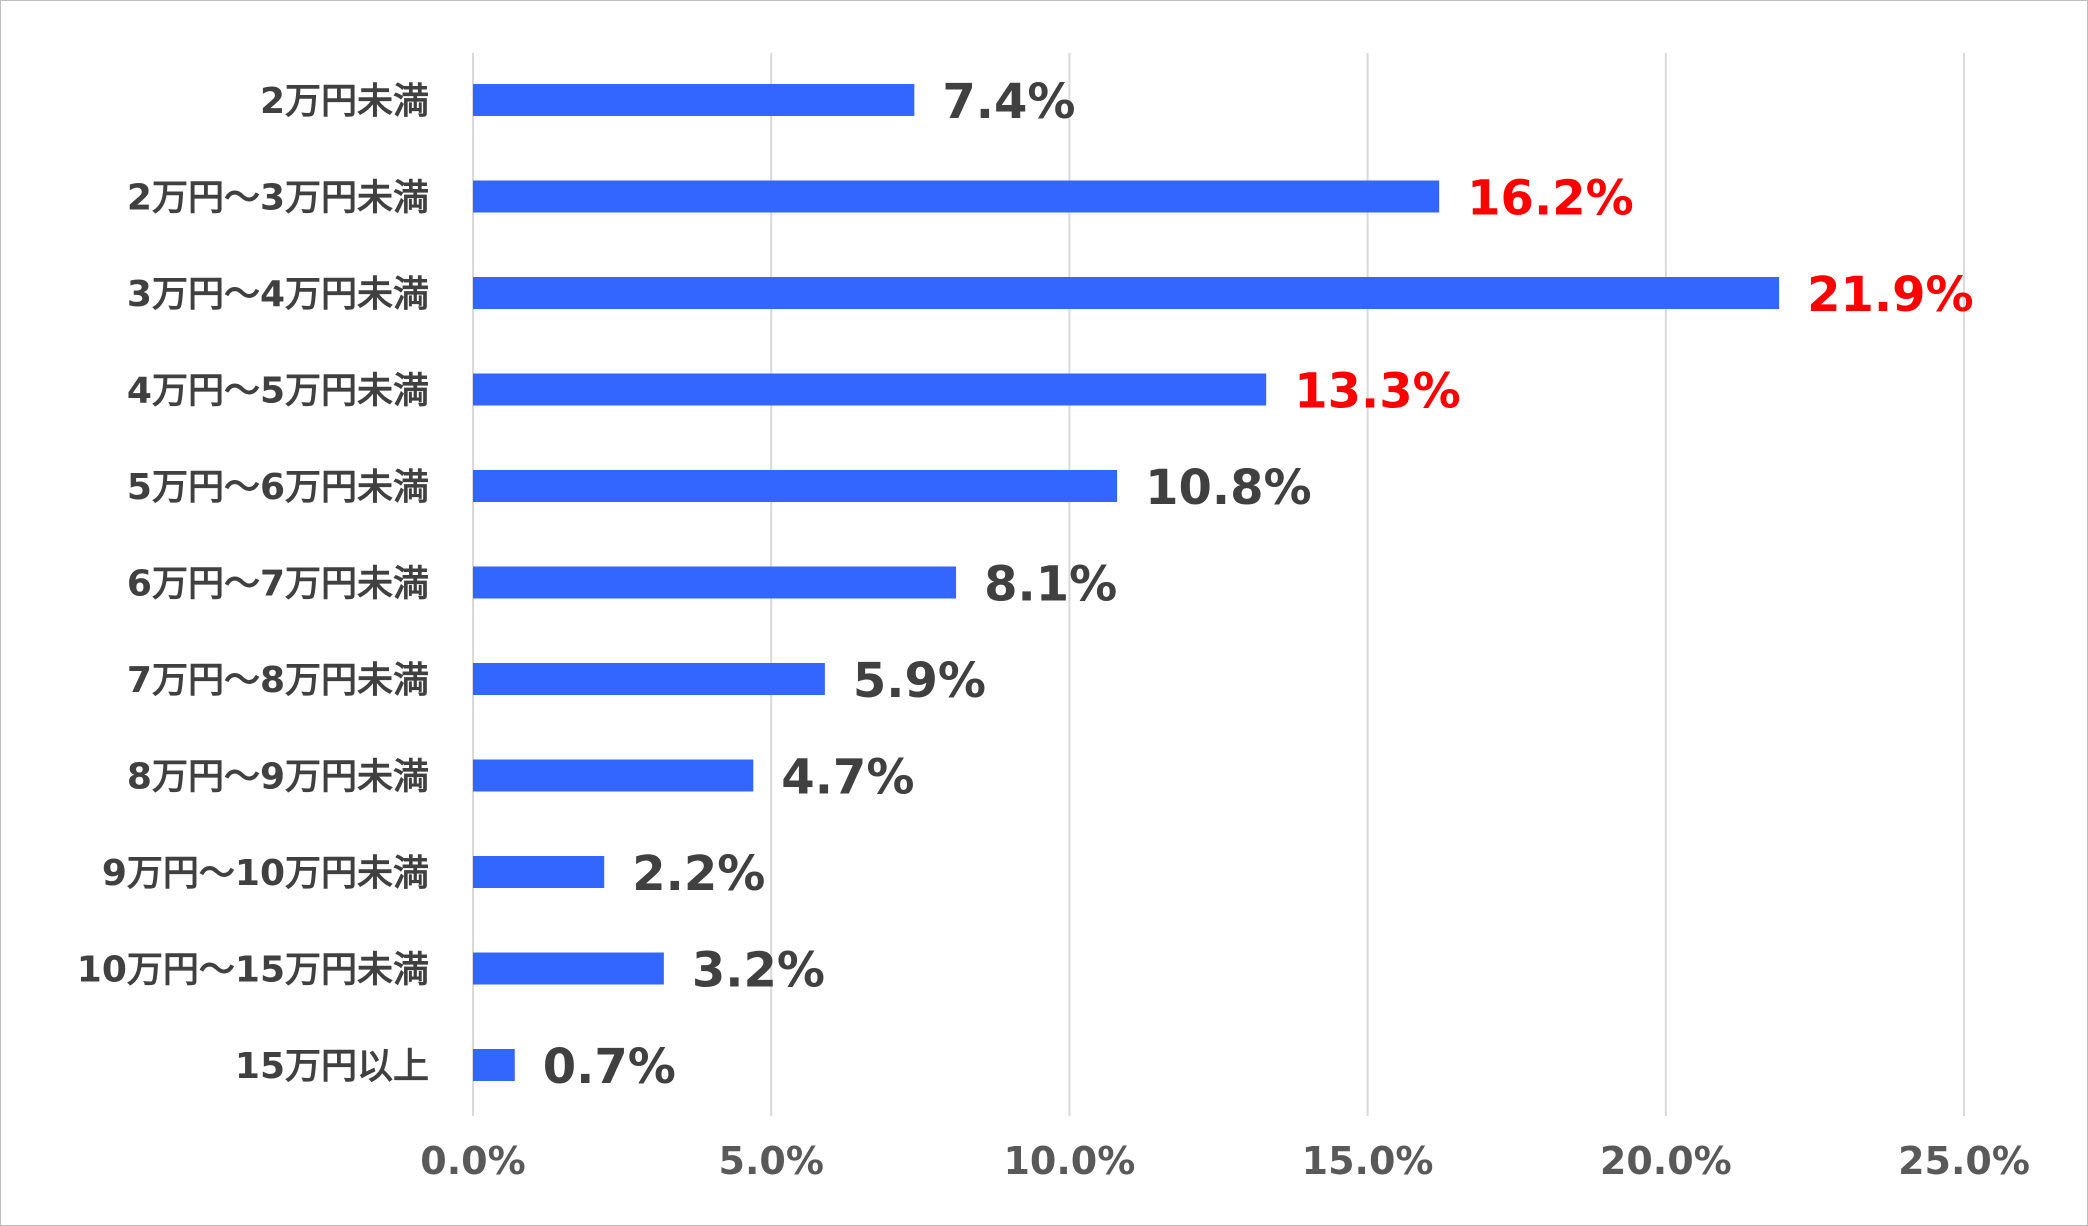 Image resolution: width=2088 pixels, height=1226 pixels. Describe the element at coordinates (847, 778) in the screenshot. I see `data-label: 4.7%` at that location.